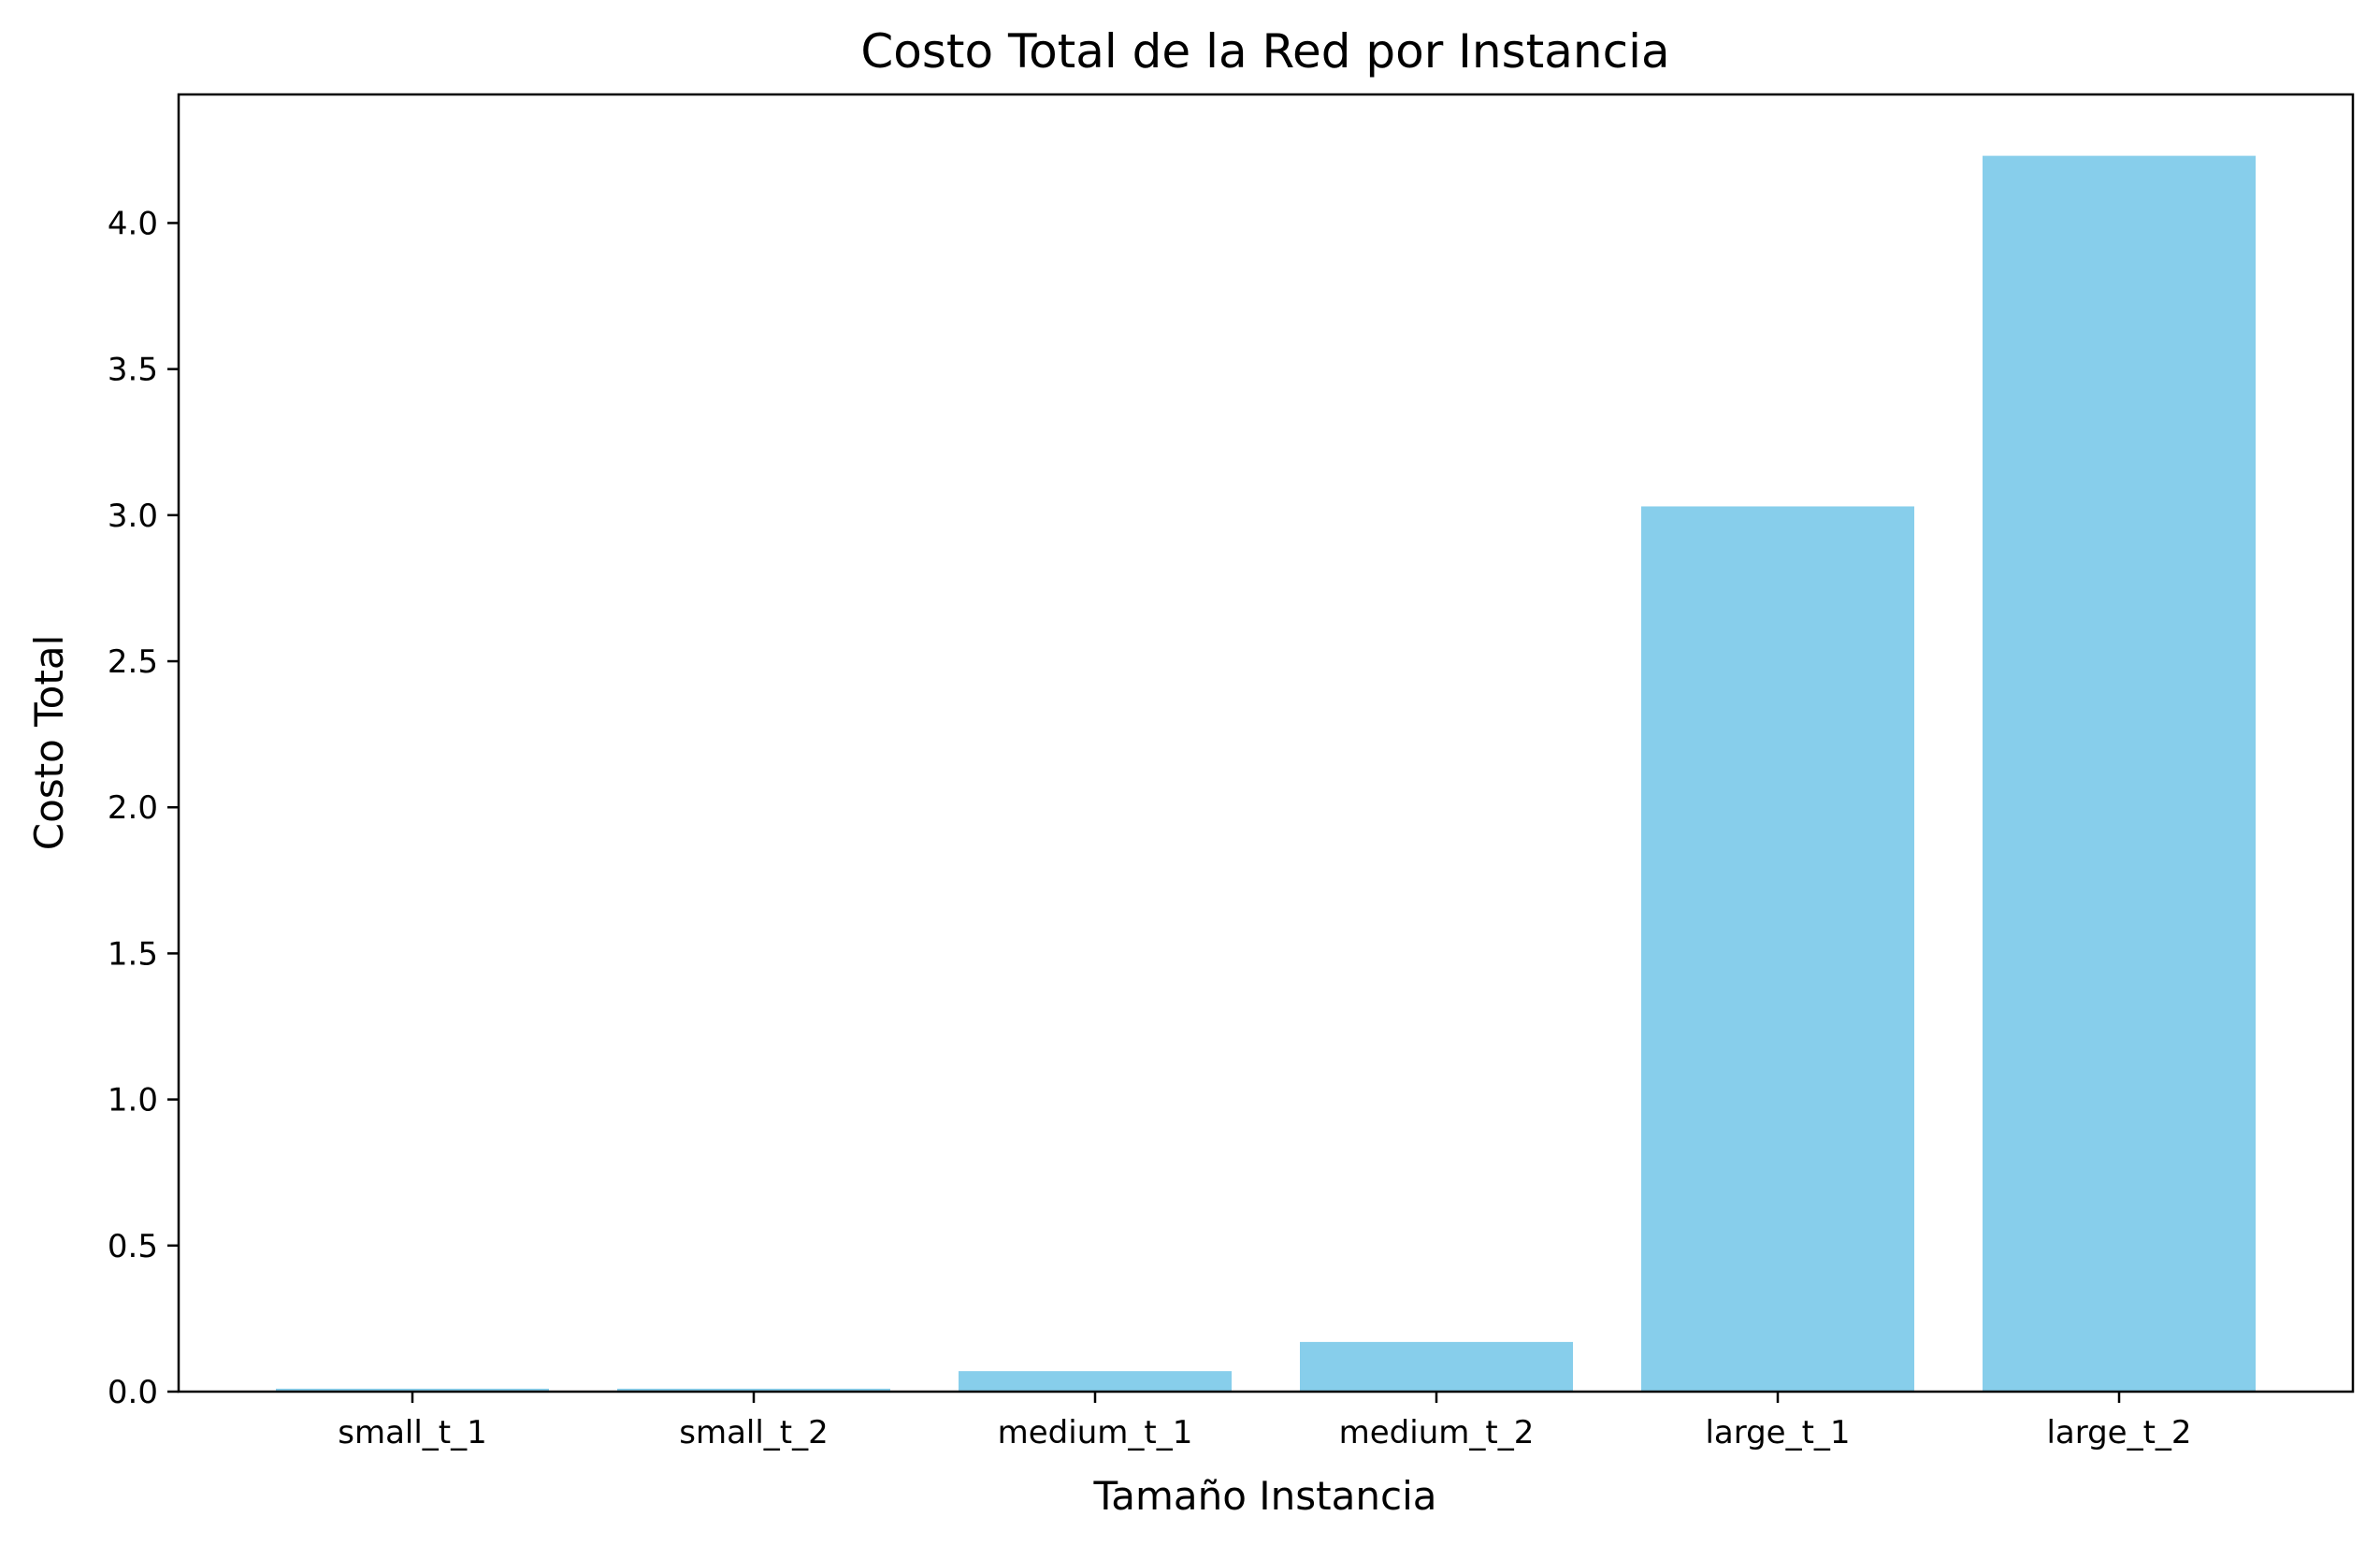 The width and height of the screenshot is (2380, 1545). What do you see at coordinates (133, 808) in the screenshot?
I see `y-tick-label: 2.0` at bounding box center [133, 808].